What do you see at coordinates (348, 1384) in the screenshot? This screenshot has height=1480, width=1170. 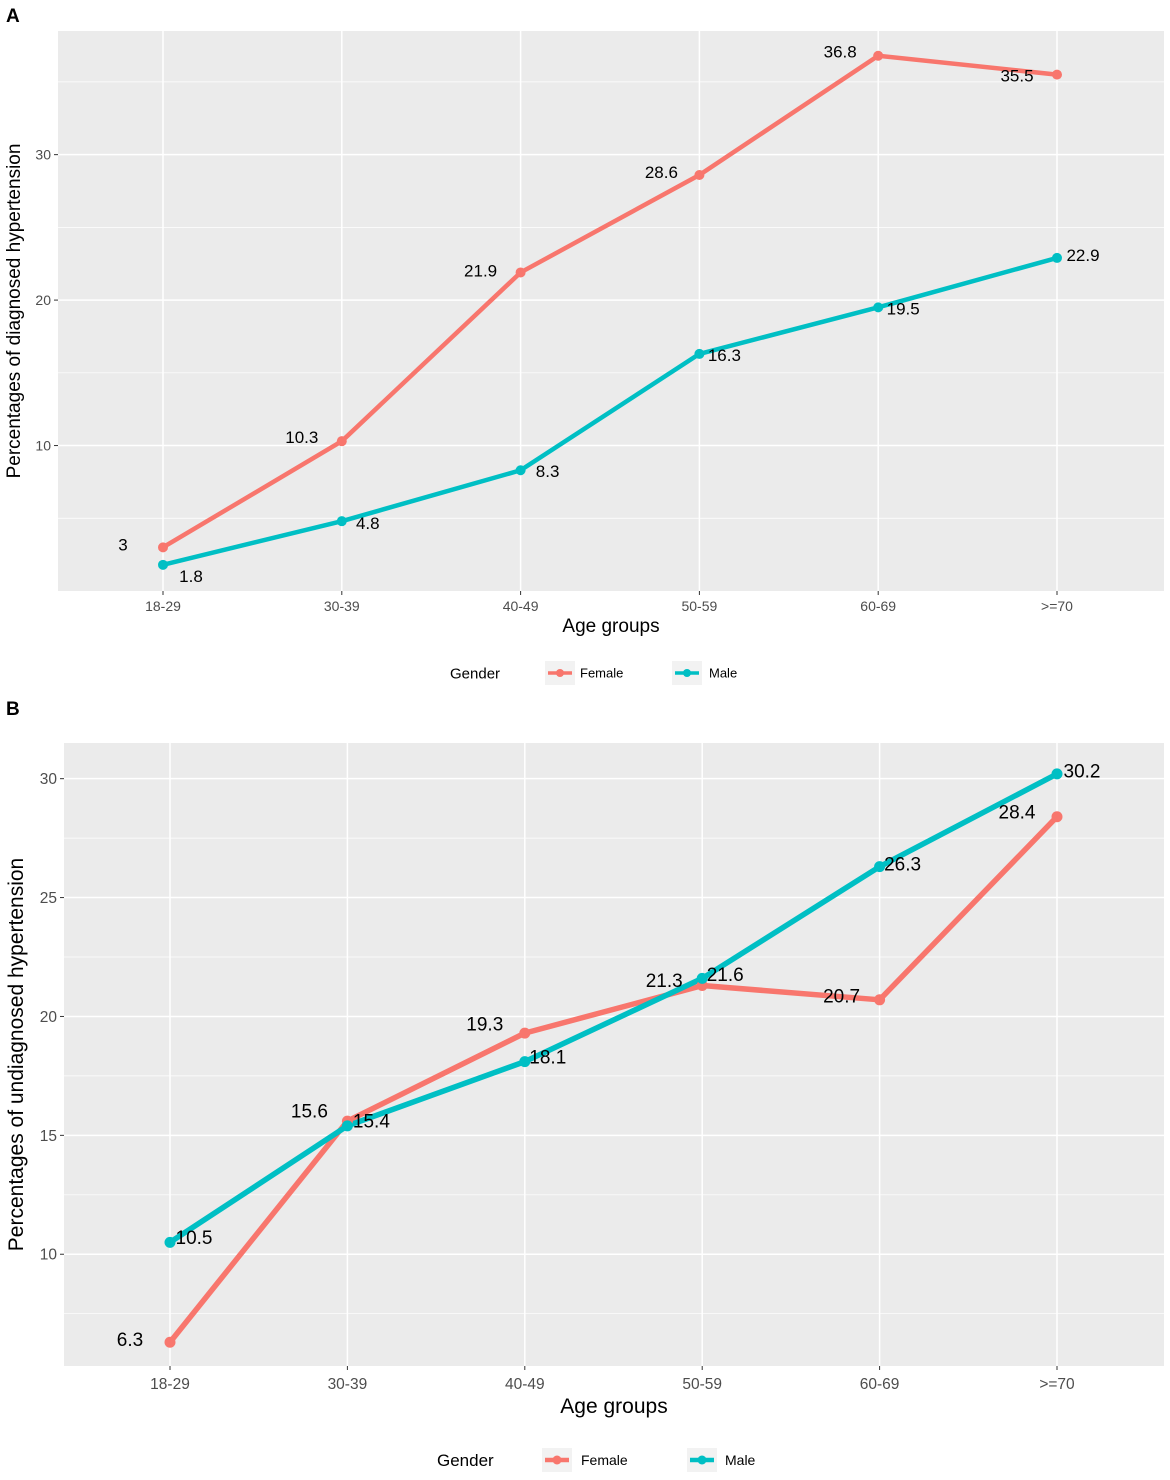 I see `panel-b-x-tick-label: 30-39` at bounding box center [348, 1384].